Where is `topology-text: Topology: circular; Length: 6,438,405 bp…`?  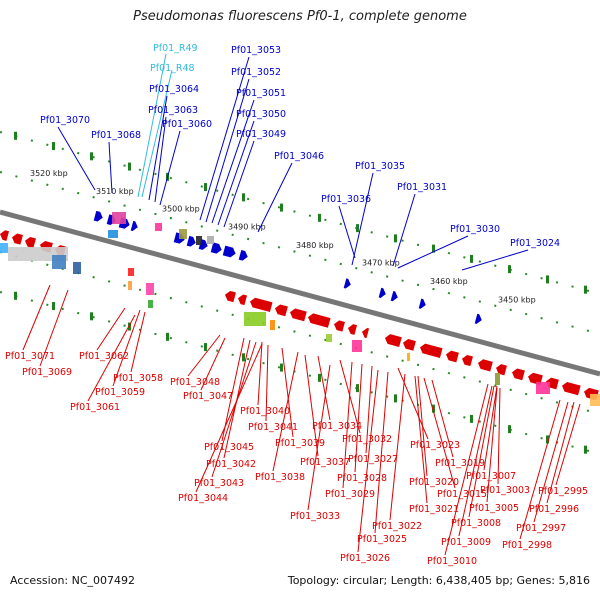
topology-text: Topology: circular; Length: 6,438,405 bp… is located at coordinates (438, 580).